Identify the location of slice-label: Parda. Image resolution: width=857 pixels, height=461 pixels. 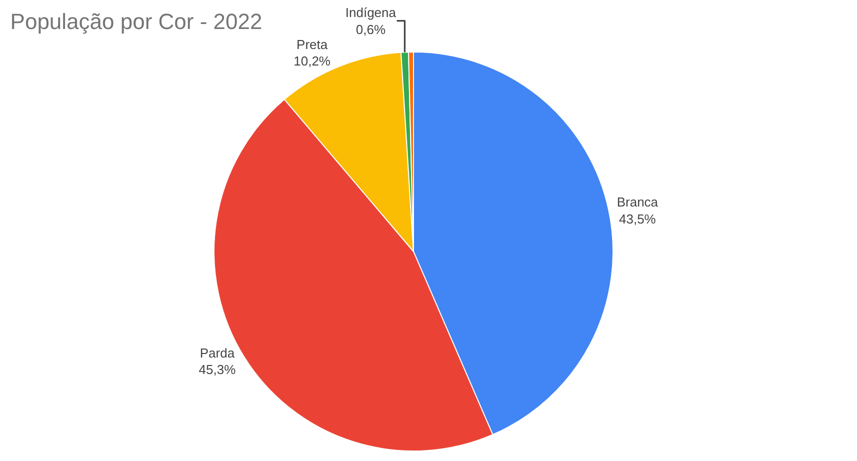
(218, 352).